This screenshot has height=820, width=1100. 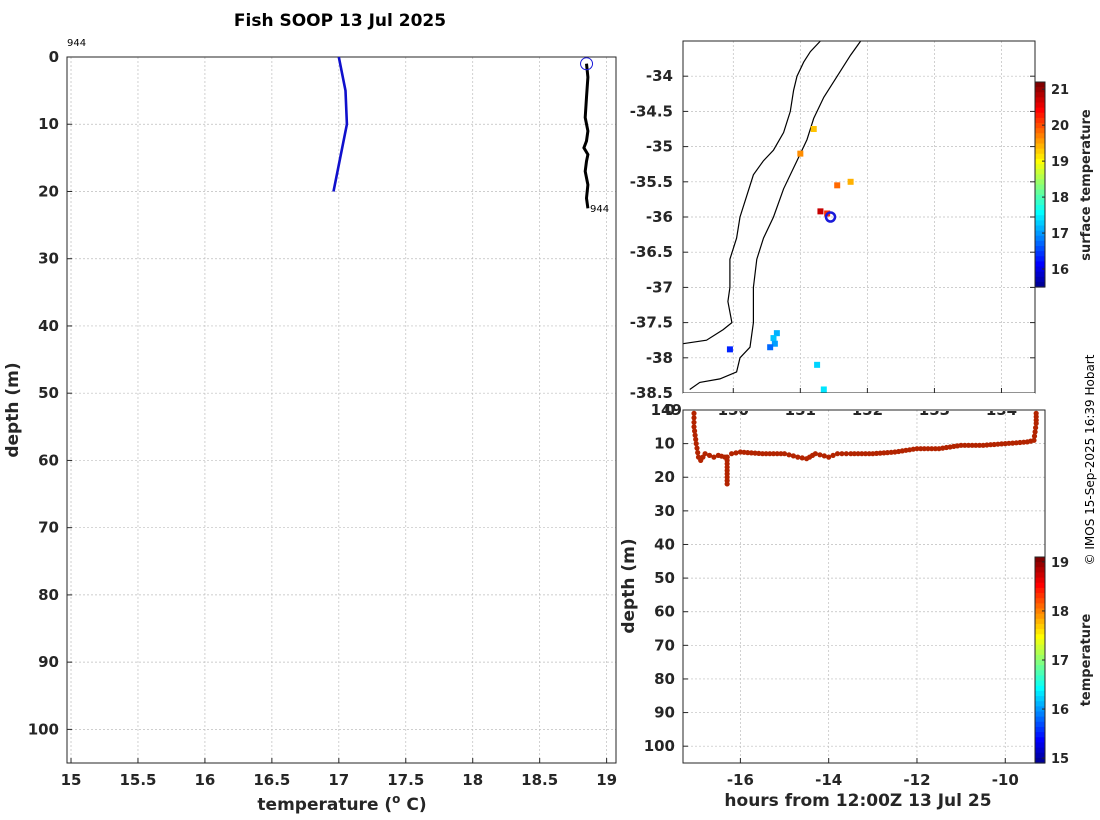 What do you see at coordinates (659, 358) in the screenshot?
I see `map-y-tick-label: -38` at bounding box center [659, 358].